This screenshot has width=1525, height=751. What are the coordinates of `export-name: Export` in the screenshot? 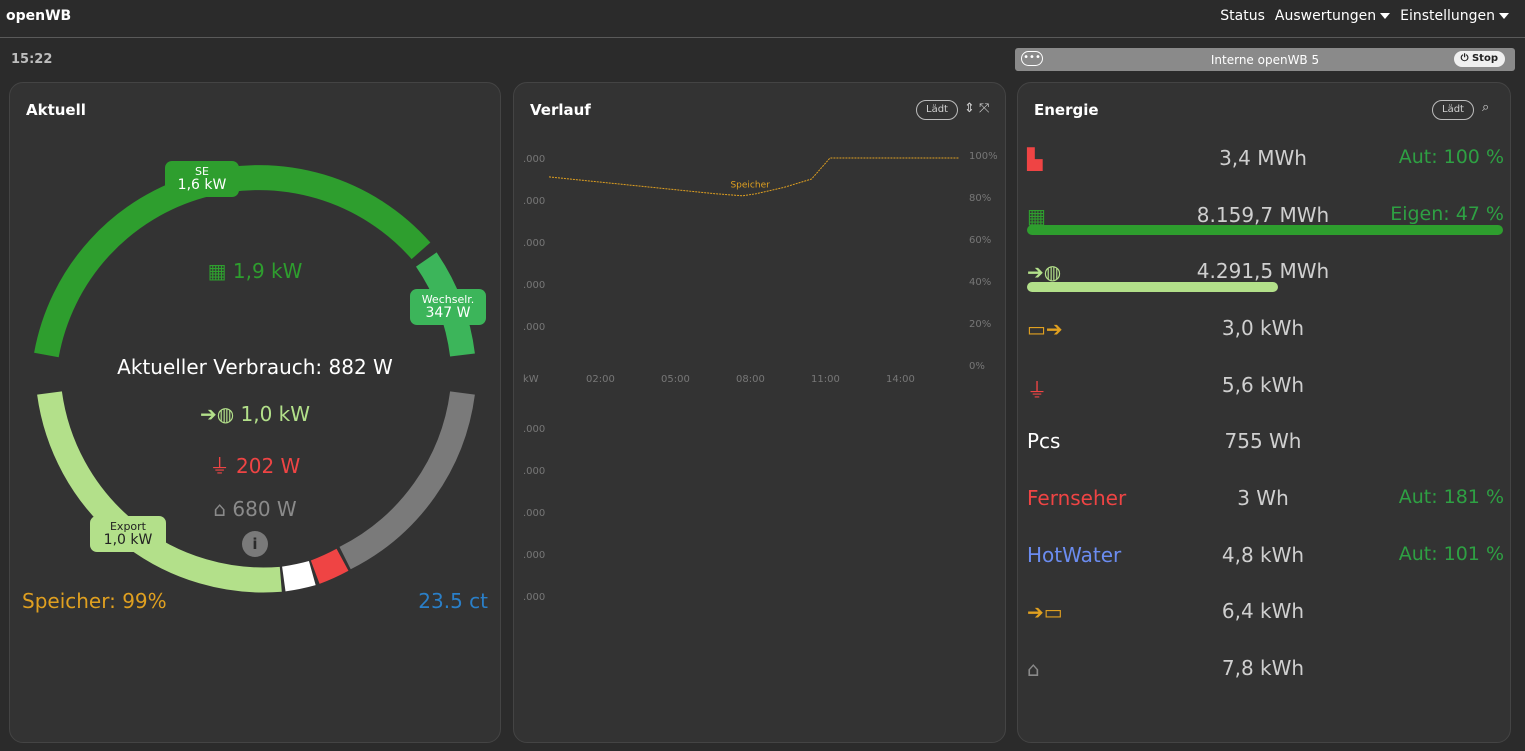 It's located at (127, 526).